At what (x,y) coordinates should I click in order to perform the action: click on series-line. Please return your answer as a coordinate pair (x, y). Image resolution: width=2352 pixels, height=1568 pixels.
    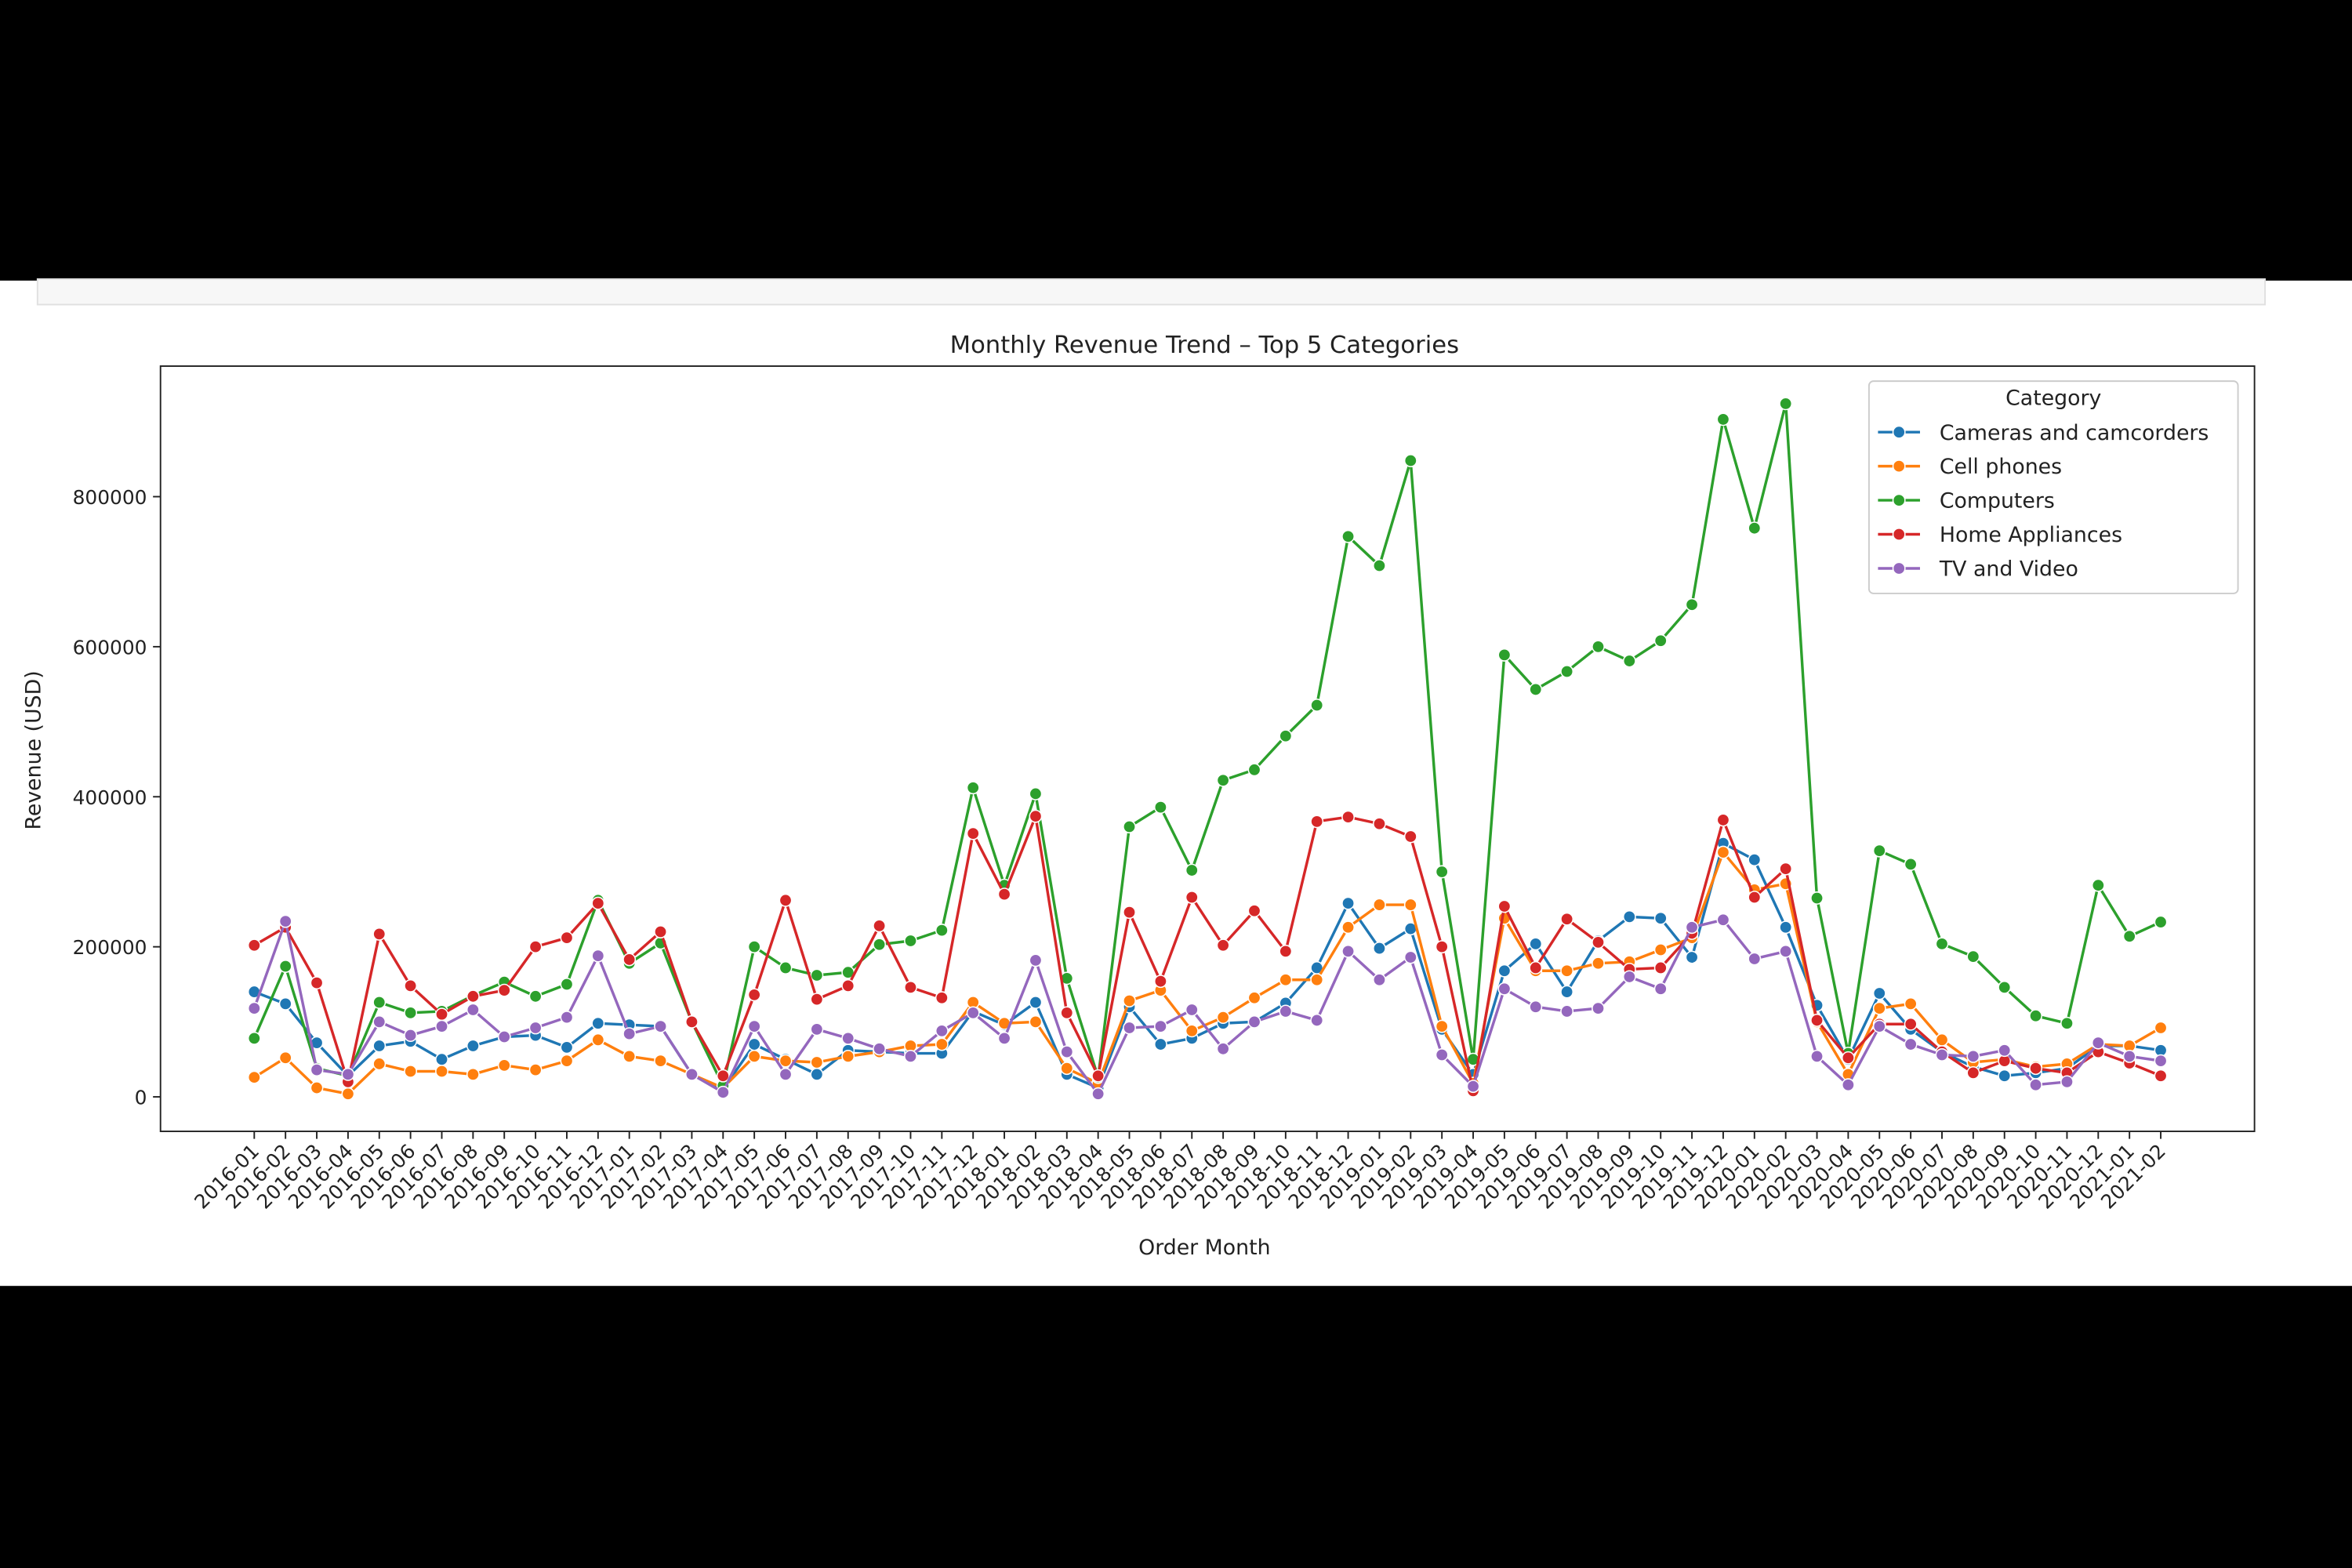
    Looking at the image, I should click on (1207, 951).